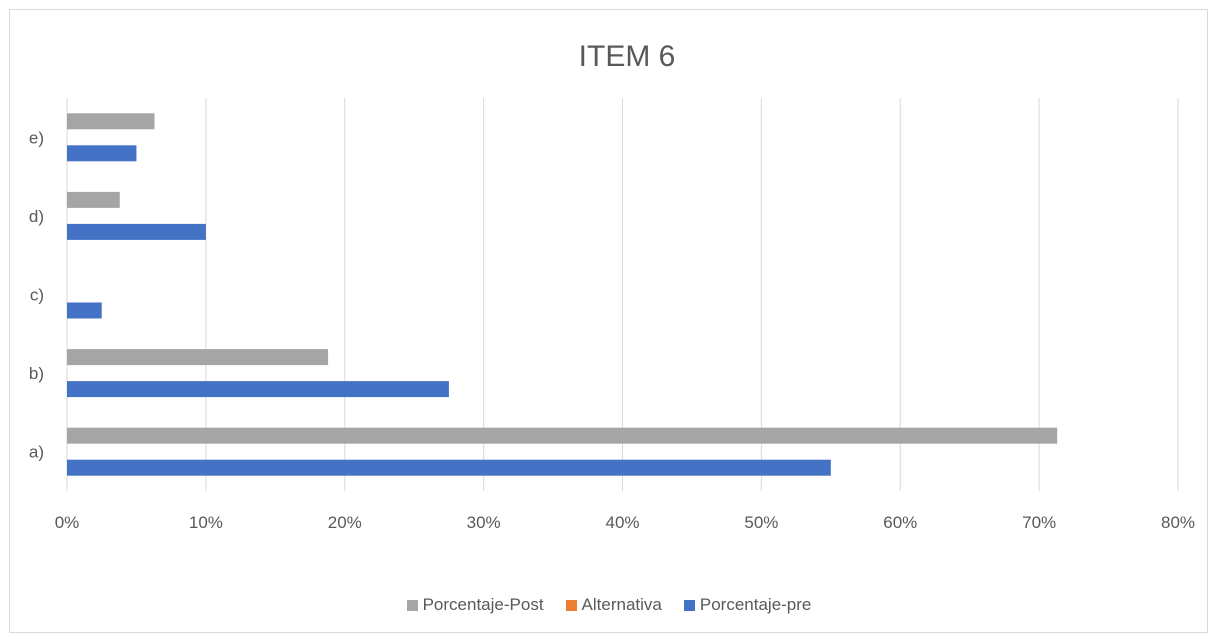 The height and width of the screenshot is (643, 1218). Describe the element at coordinates (621, 604) in the screenshot. I see `legend-label-alternativa: Alternativa` at that location.